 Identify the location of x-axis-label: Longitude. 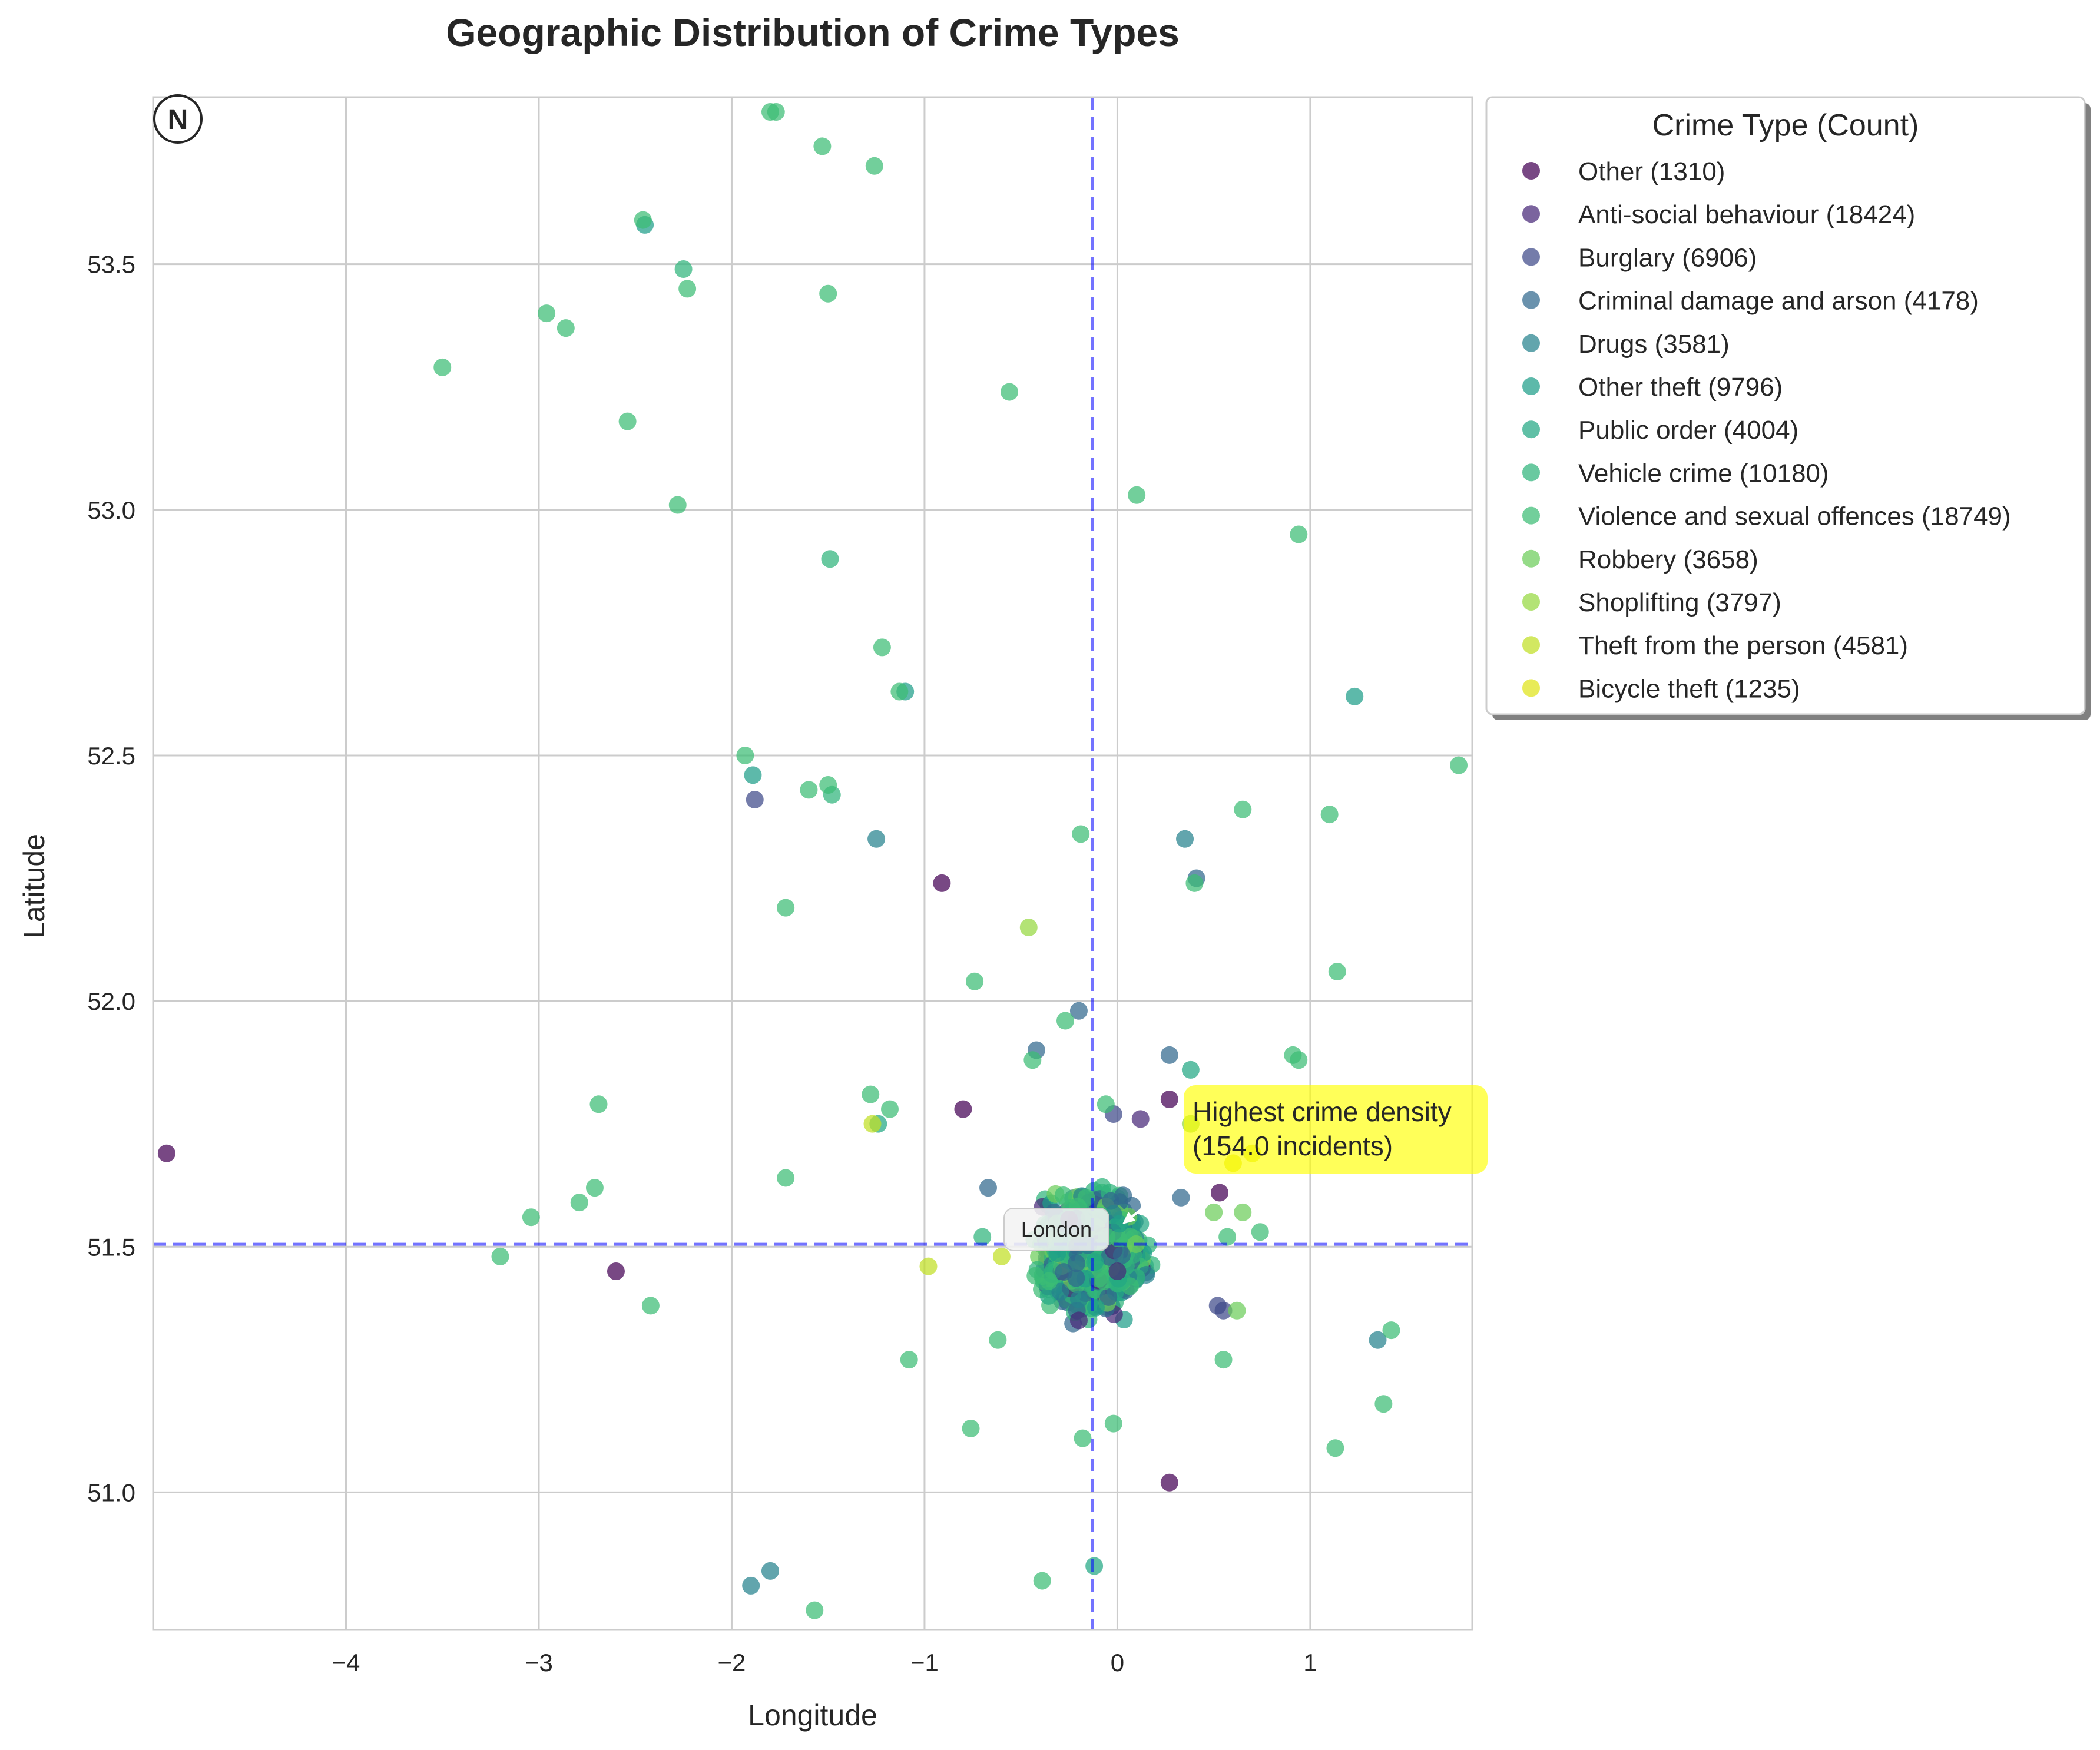
(813, 1715).